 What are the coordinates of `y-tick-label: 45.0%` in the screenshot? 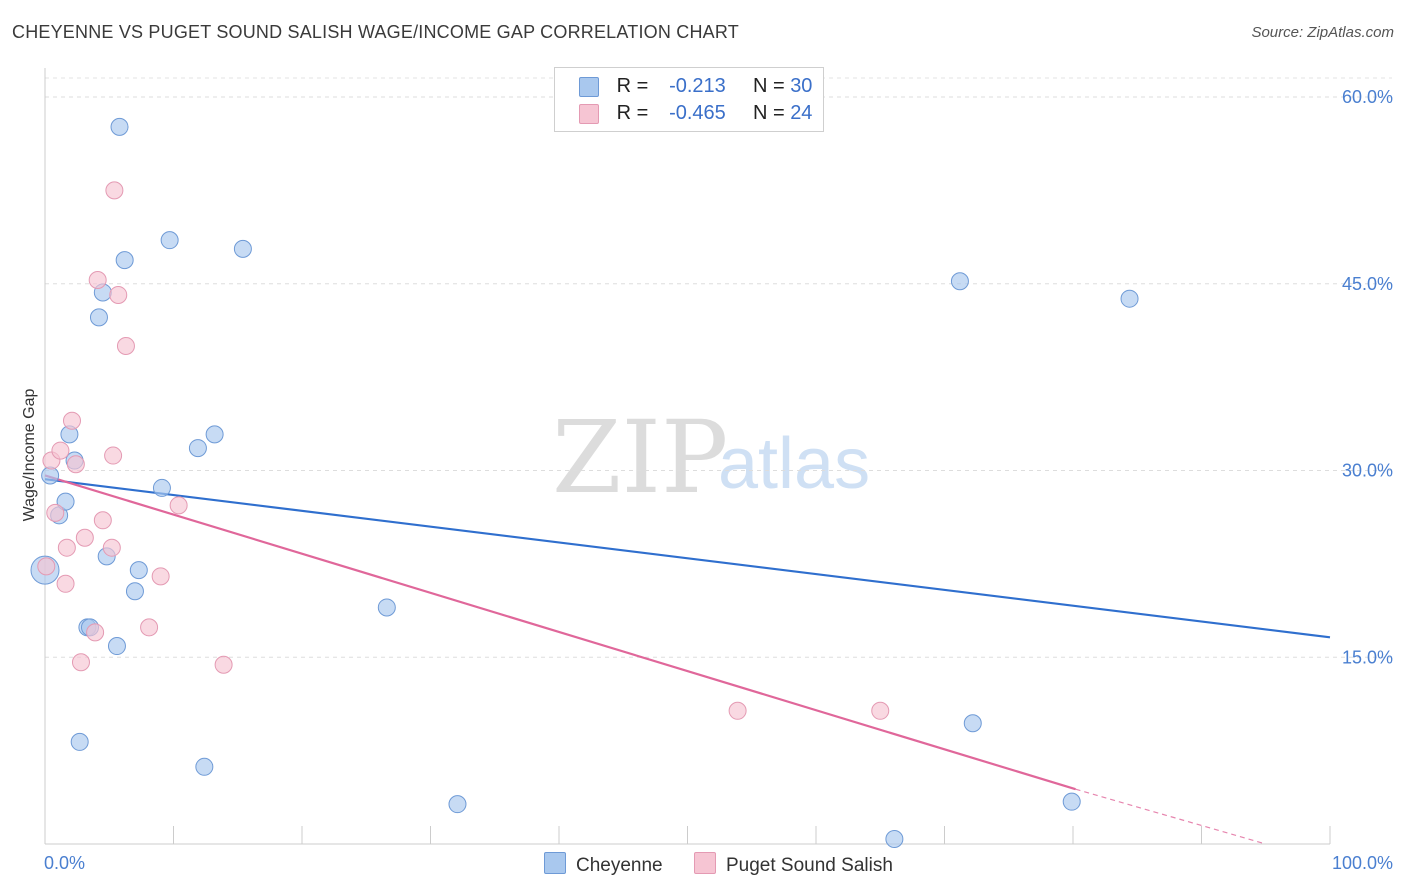 It's located at (1367, 284).